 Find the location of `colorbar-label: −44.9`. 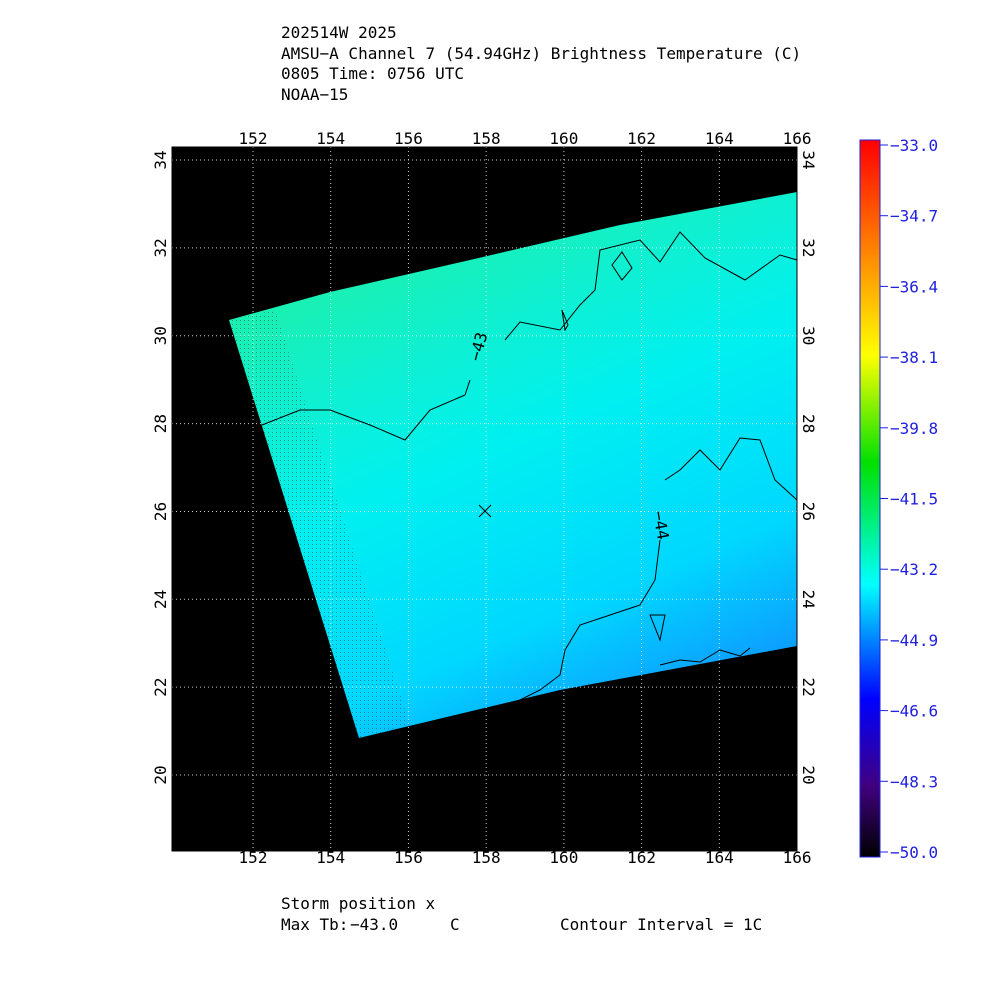

colorbar-label: −44.9 is located at coordinates (914, 640).